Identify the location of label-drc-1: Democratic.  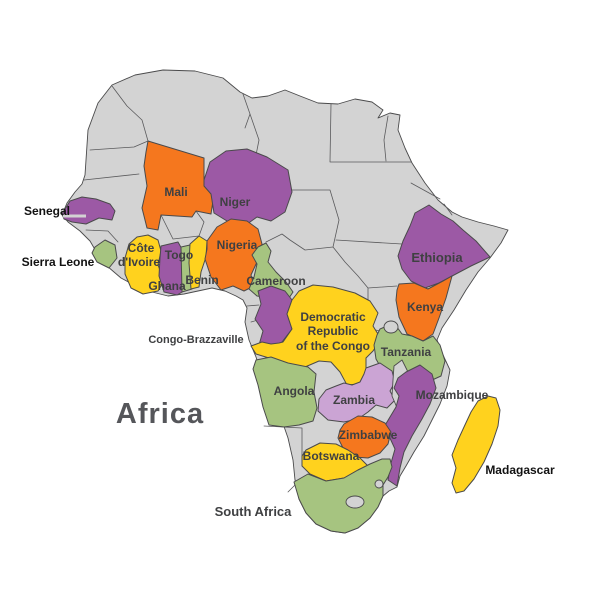
(333, 317).